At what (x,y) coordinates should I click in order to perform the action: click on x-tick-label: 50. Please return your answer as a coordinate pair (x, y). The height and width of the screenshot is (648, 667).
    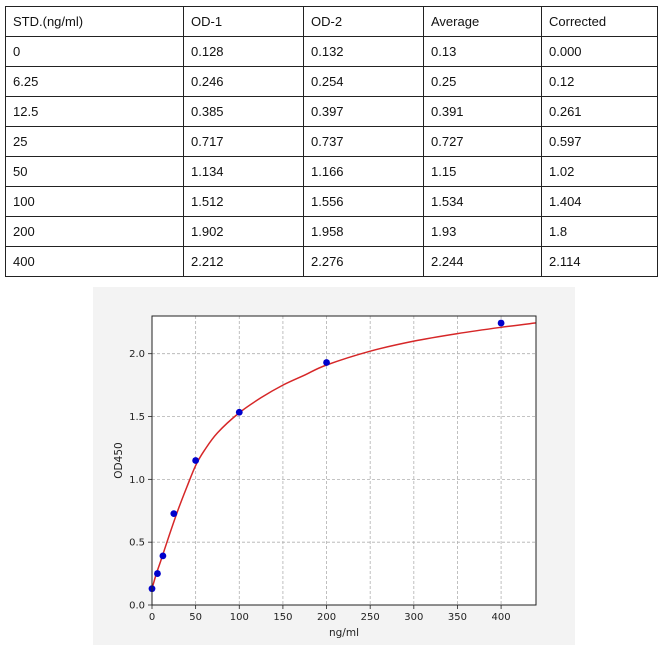
    Looking at the image, I should click on (195, 617).